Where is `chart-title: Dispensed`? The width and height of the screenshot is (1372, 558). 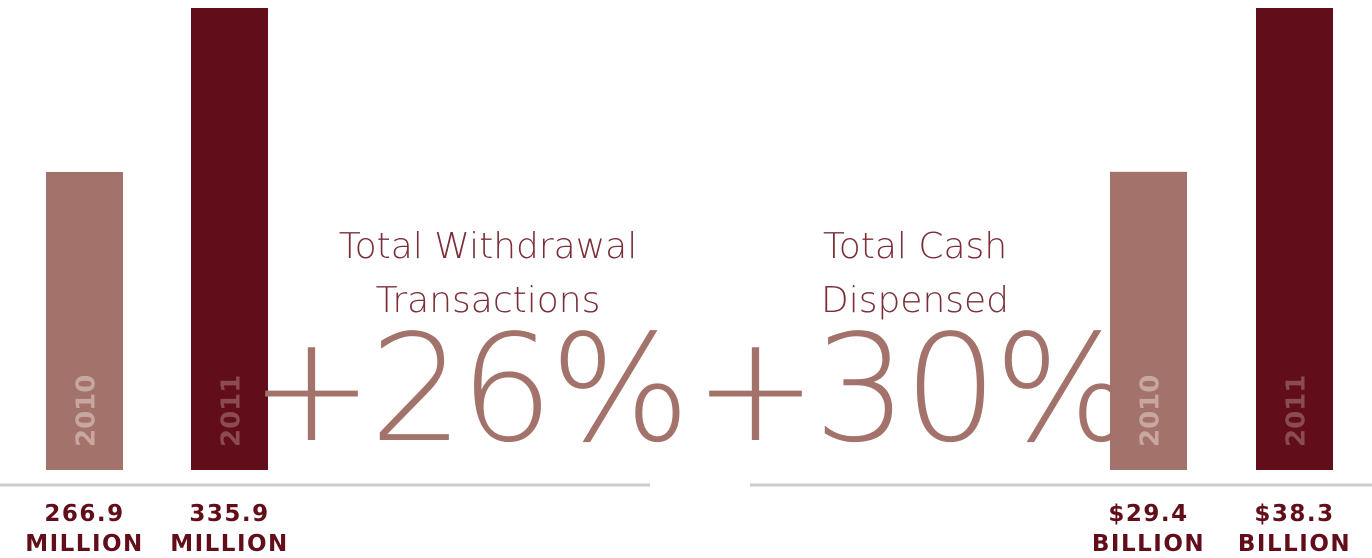
chart-title: Dispensed is located at coordinates (915, 300).